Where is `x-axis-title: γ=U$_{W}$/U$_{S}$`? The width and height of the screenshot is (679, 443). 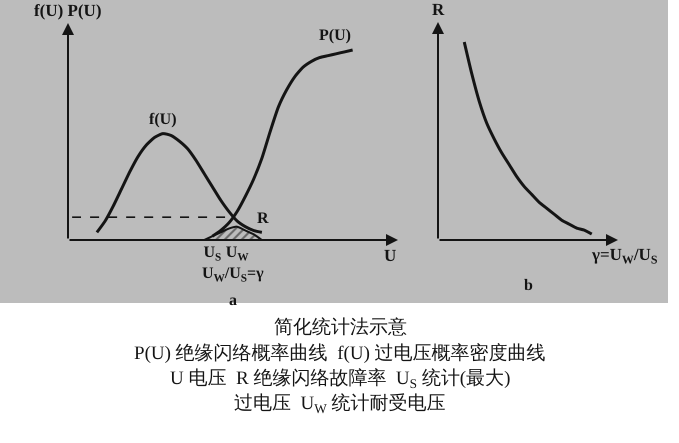 x-axis-title: γ=U$_{W}$/U$_{S}$ is located at coordinates (624, 256).